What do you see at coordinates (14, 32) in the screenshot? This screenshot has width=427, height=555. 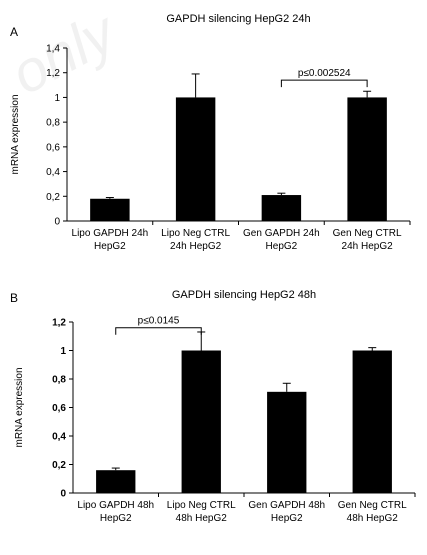 I see `chart1-panel-label: A` at bounding box center [14, 32].